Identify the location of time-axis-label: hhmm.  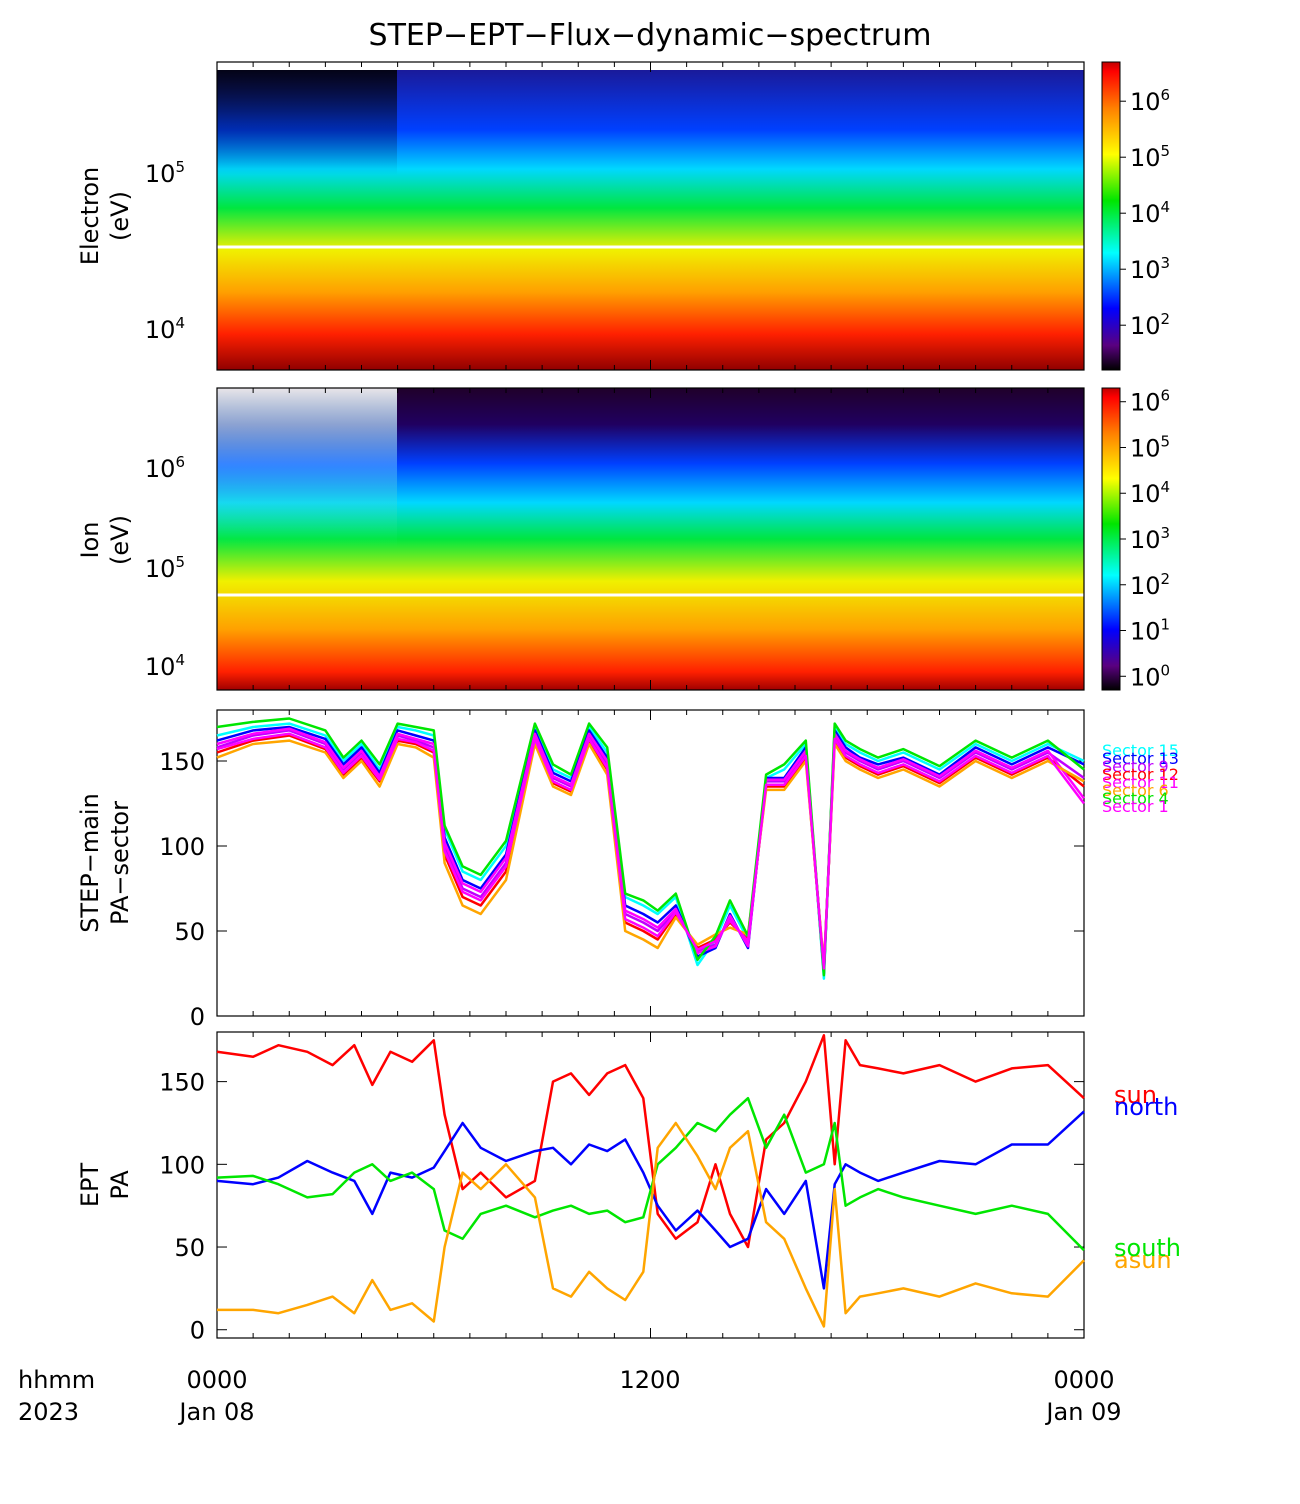
(56, 1380).